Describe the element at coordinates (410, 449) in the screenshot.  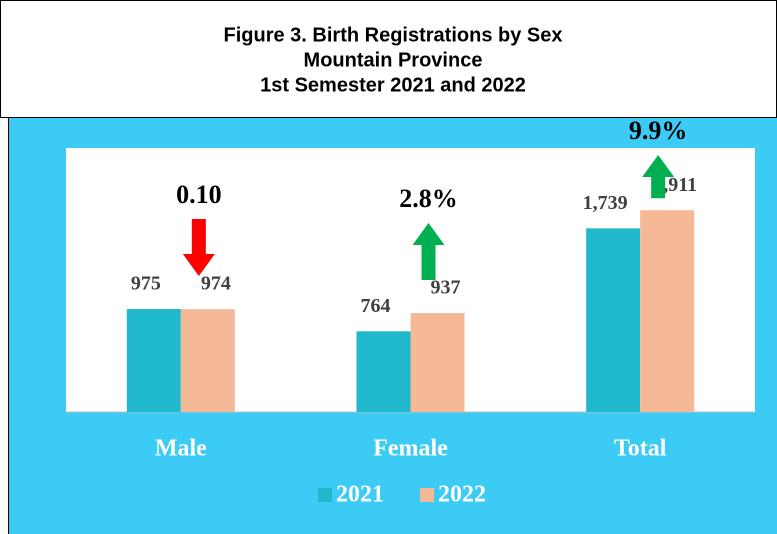
I see `x-tick-label: Female` at that location.